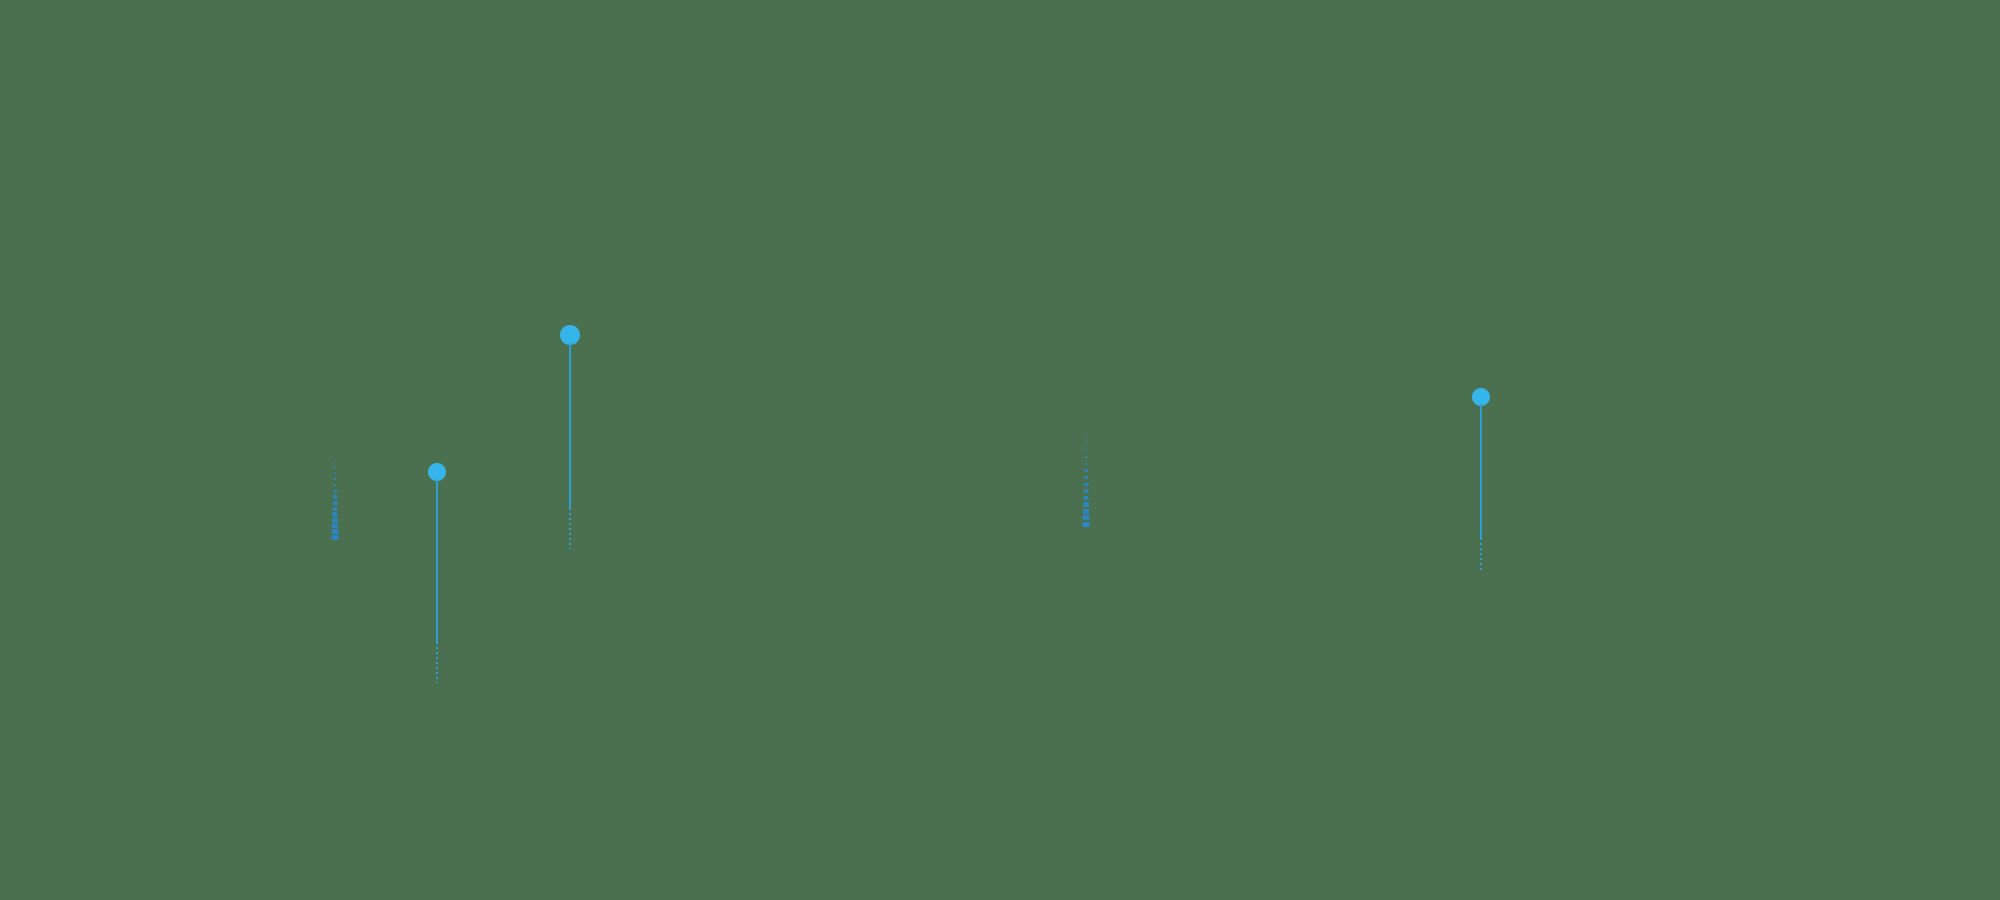  What do you see at coordinates (1086, 481) in the screenshot?
I see `map-marker-taper-center` at bounding box center [1086, 481].